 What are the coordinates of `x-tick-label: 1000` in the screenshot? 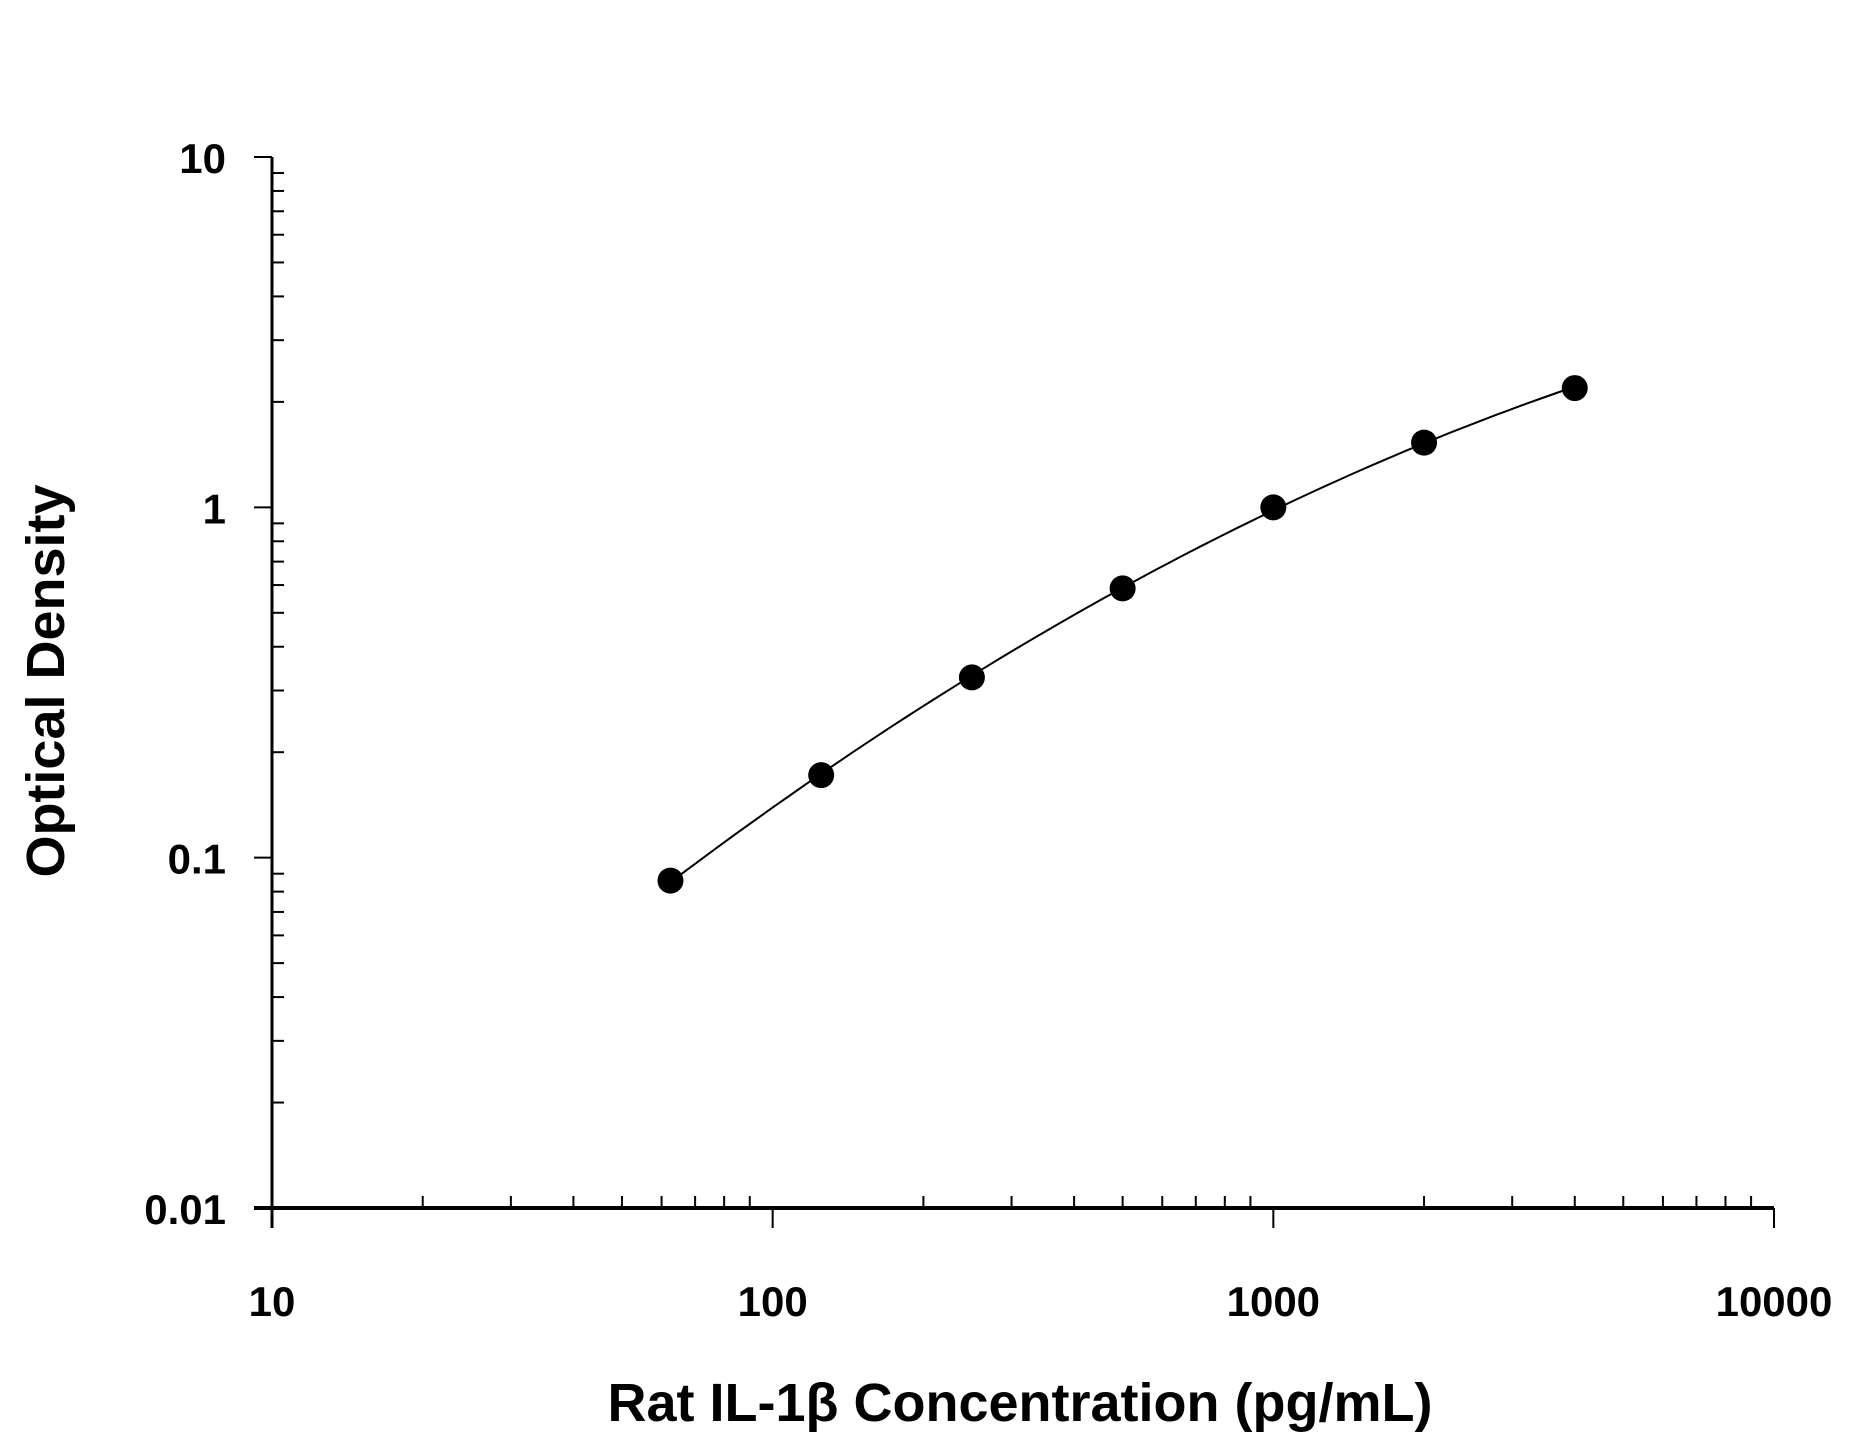 It's located at (1273, 1301).